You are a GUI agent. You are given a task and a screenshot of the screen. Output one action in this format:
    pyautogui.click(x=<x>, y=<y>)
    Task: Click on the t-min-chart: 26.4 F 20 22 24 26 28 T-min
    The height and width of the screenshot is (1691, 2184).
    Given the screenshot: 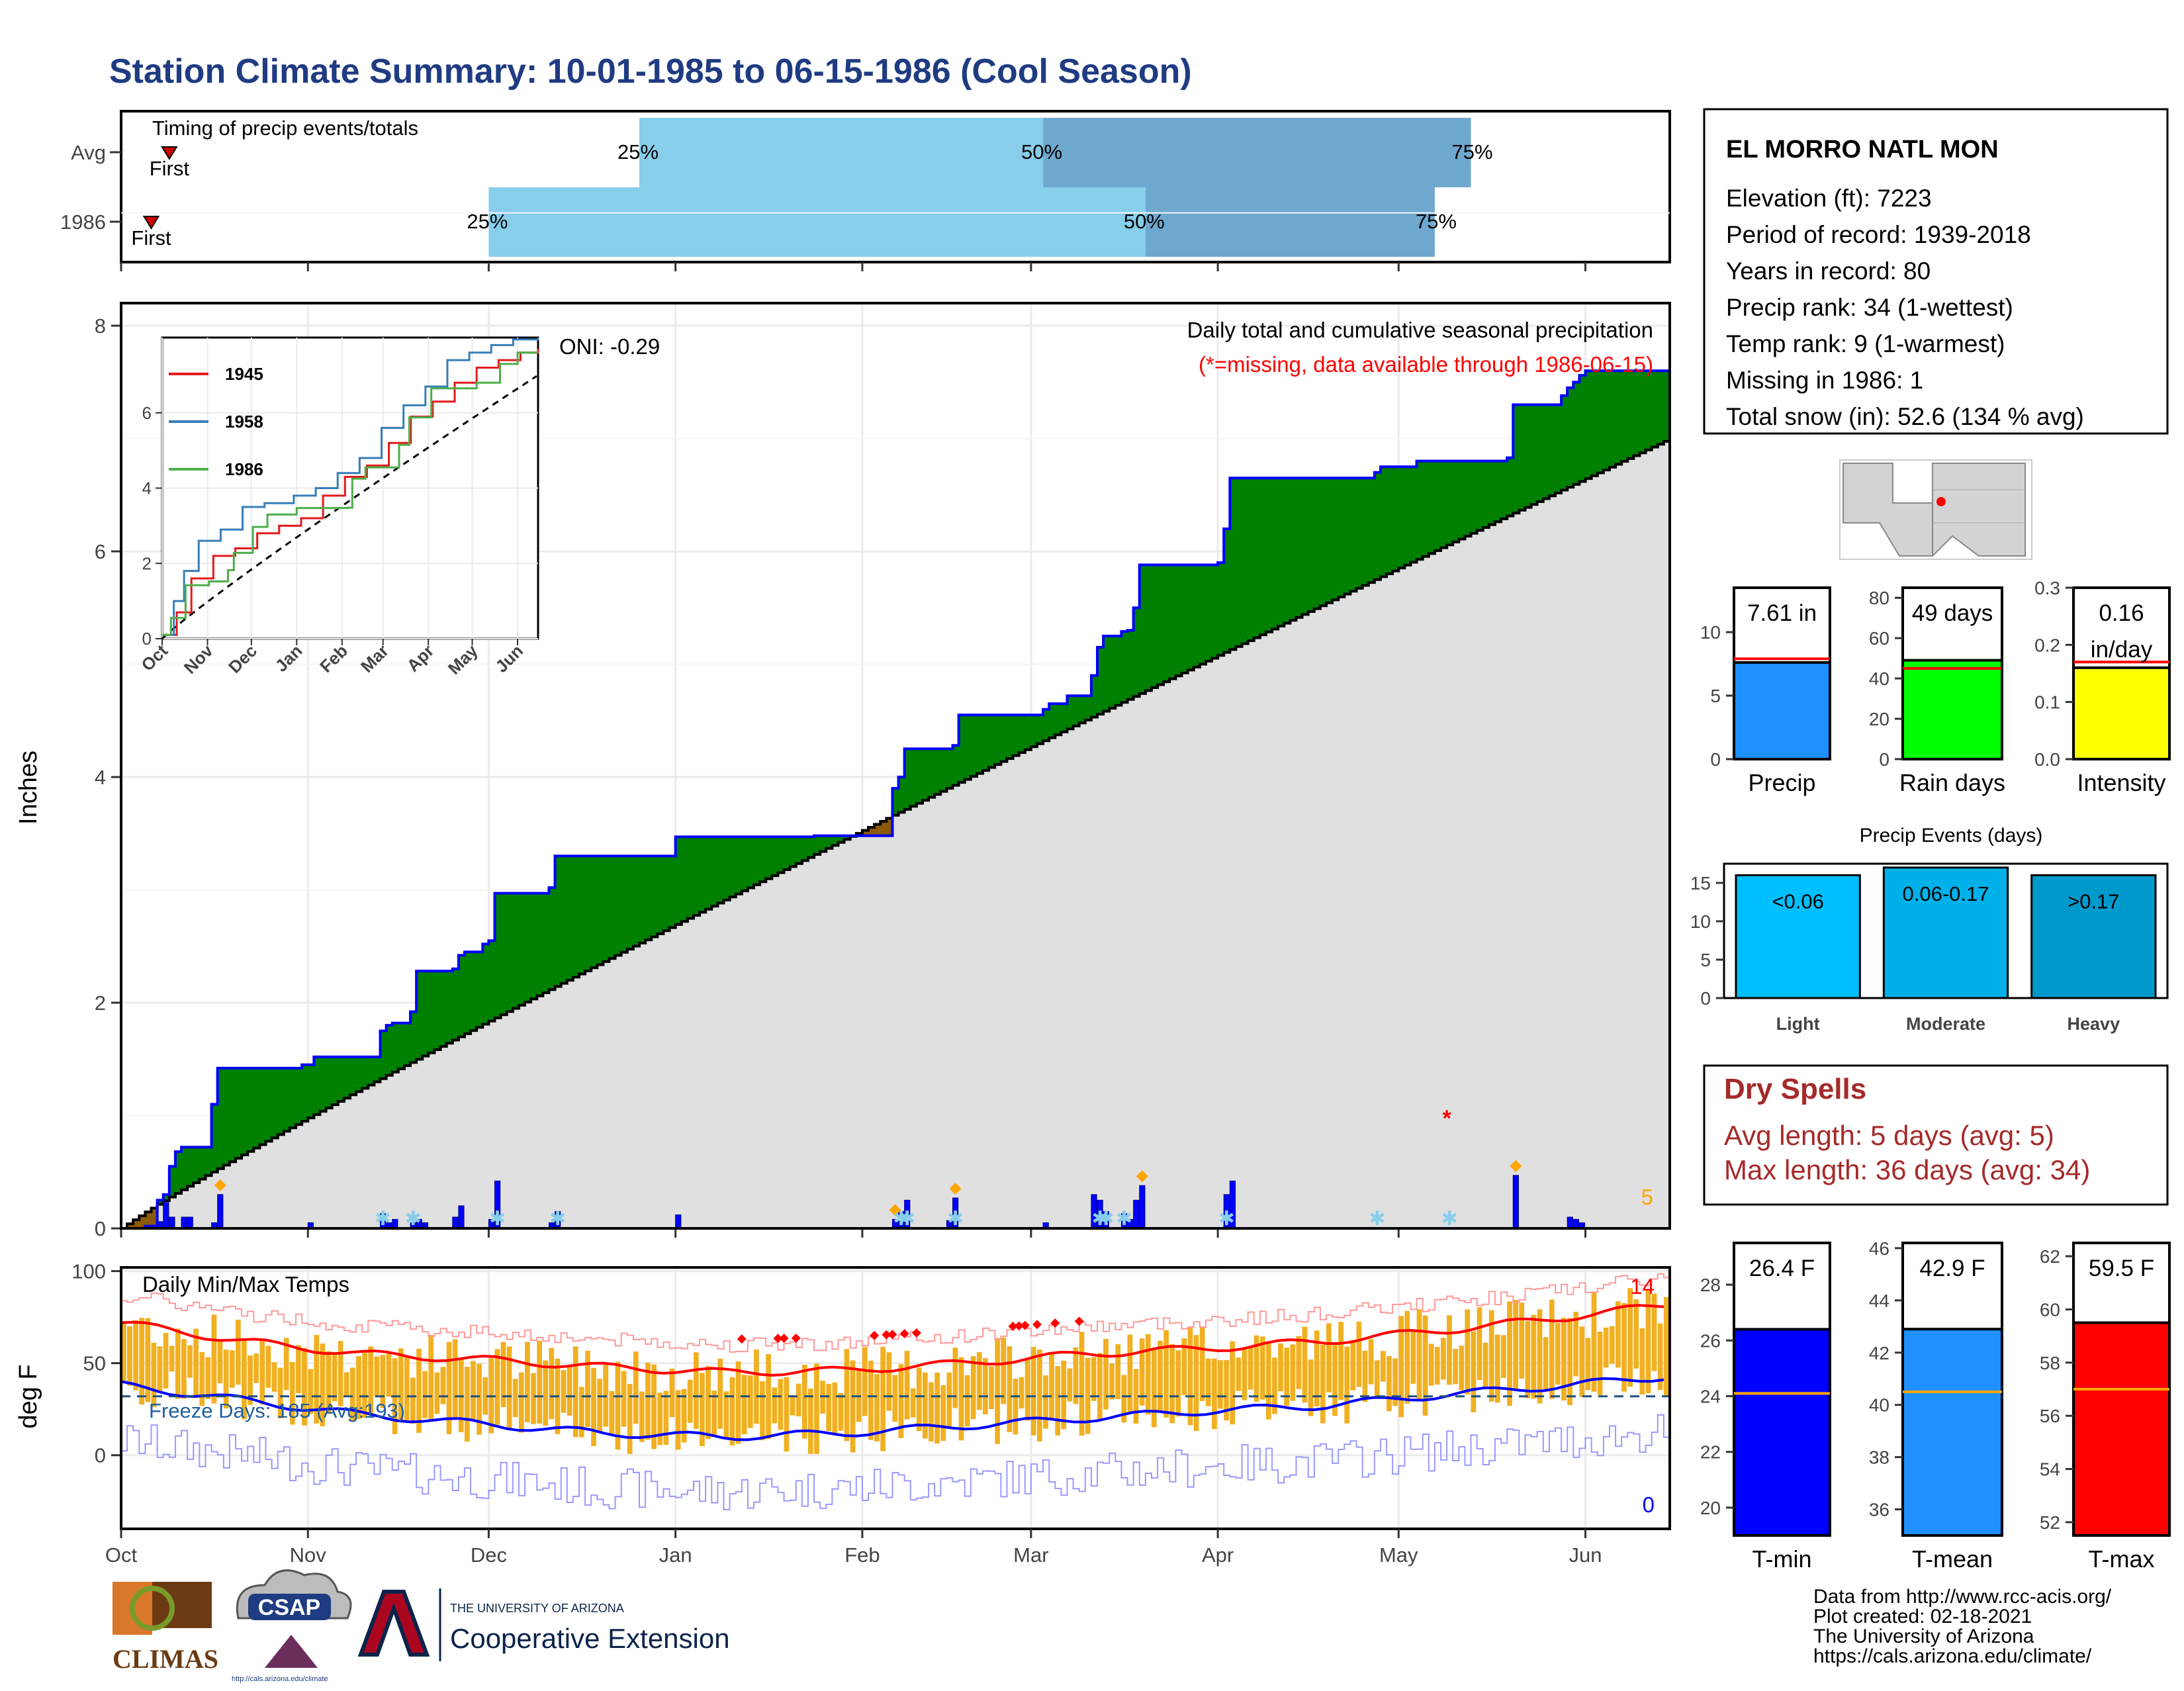 What is the action you would take?
    pyautogui.click(x=1766, y=1407)
    